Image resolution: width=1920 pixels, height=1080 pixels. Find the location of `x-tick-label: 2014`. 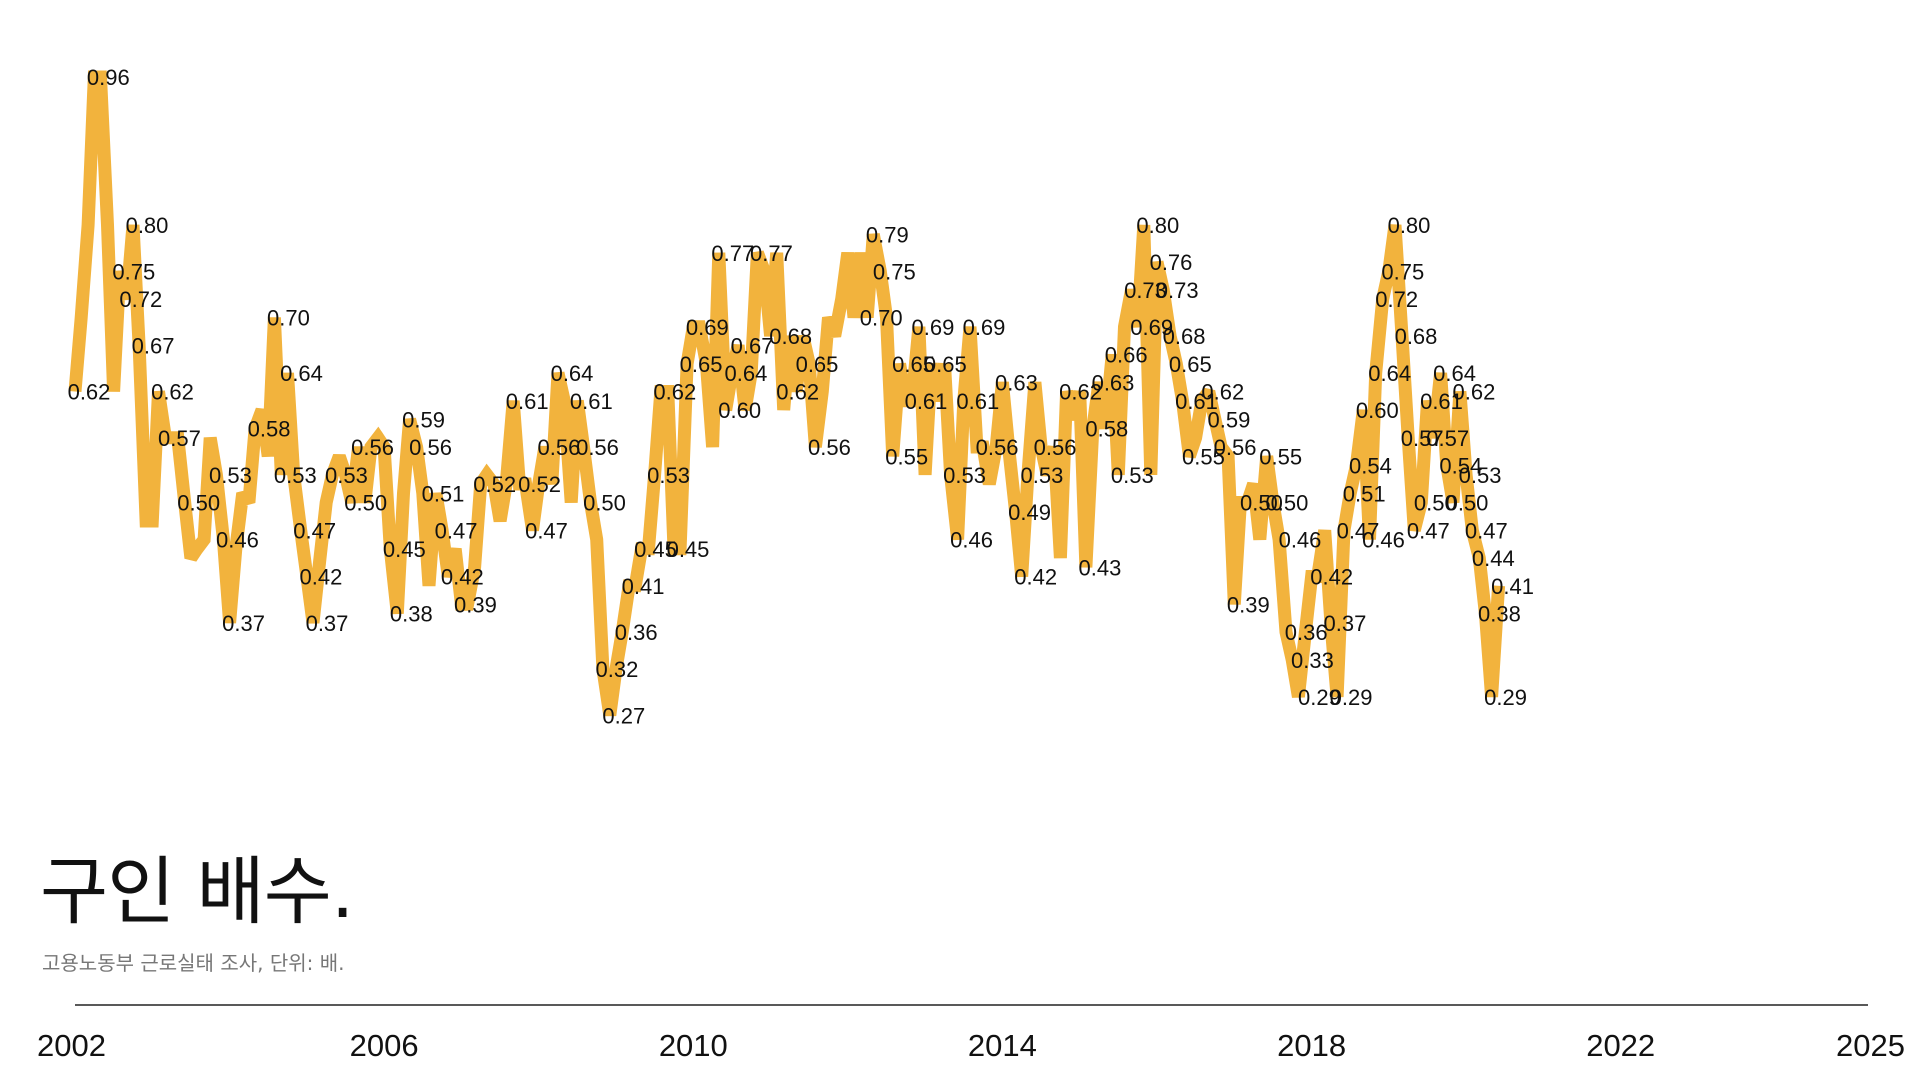

x-tick-label: 2014 is located at coordinates (1002, 1045).